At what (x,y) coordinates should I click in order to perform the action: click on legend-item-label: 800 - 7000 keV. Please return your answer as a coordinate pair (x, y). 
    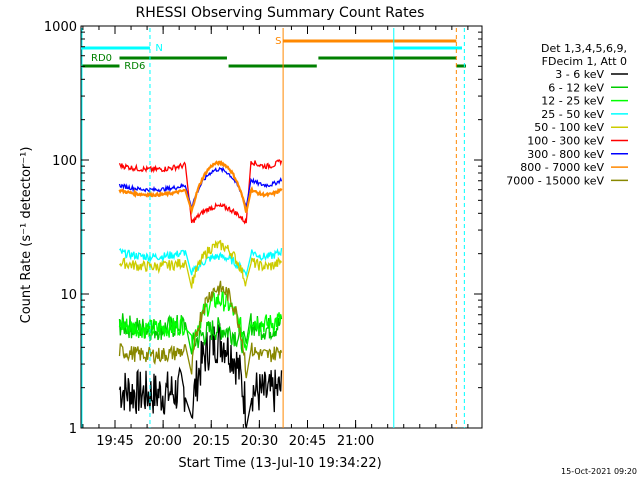
    Looking at the image, I should click on (562, 167).